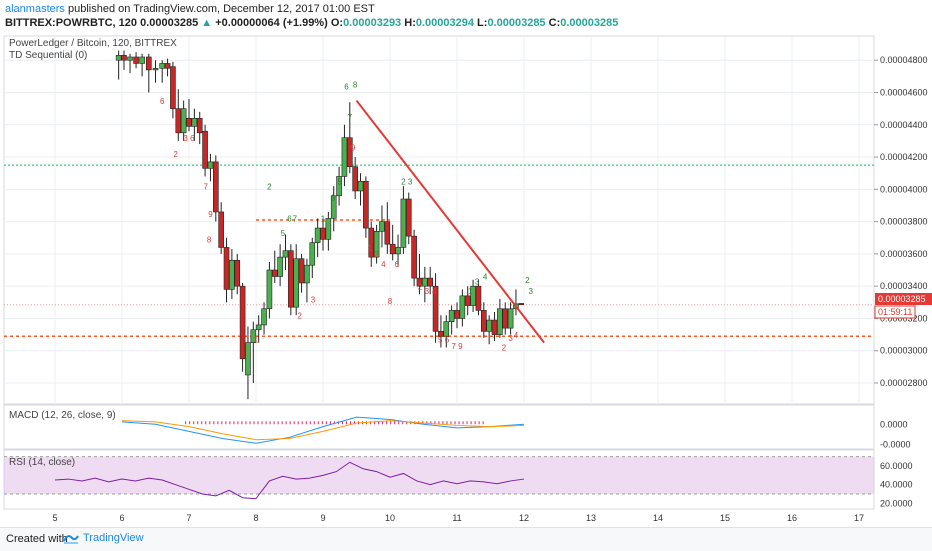 This screenshot has height=551, width=932. I want to click on rsi-tick-label: 40.0000, so click(896, 485).